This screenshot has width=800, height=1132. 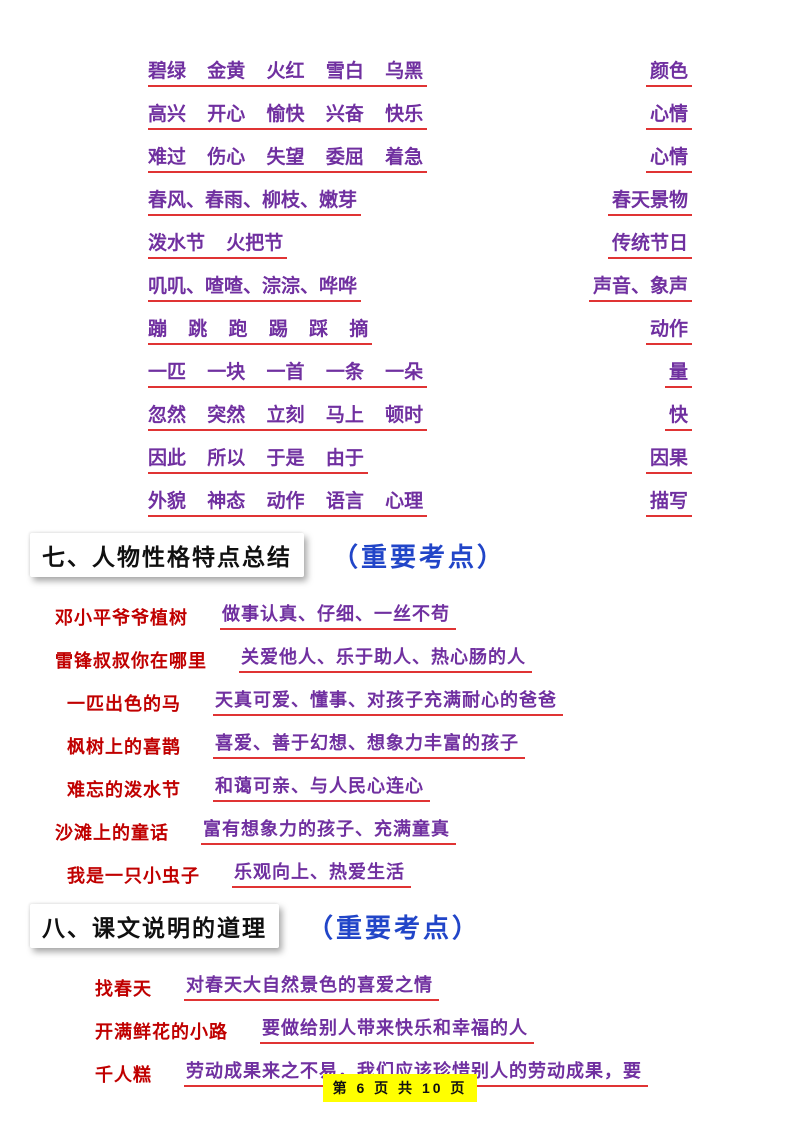 I want to click on trait-row: 我是一只小虫子 乐观向上、热爱生活, so click(x=400, y=866).